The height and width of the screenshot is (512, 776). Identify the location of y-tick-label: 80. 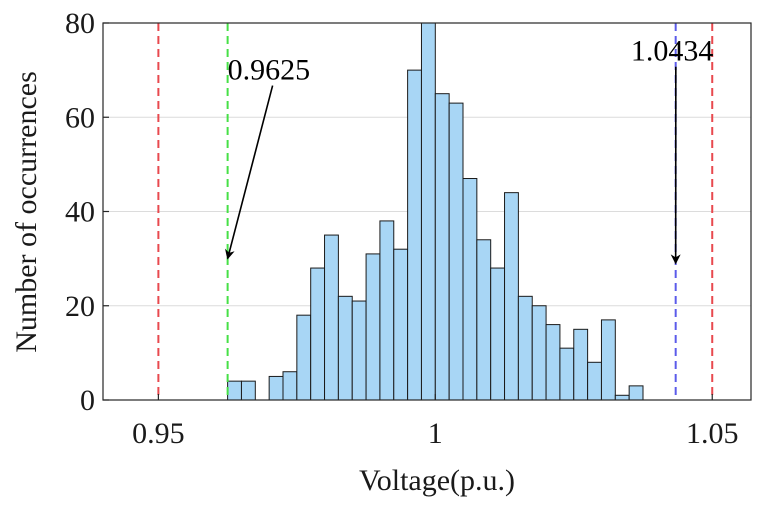
(80, 23).